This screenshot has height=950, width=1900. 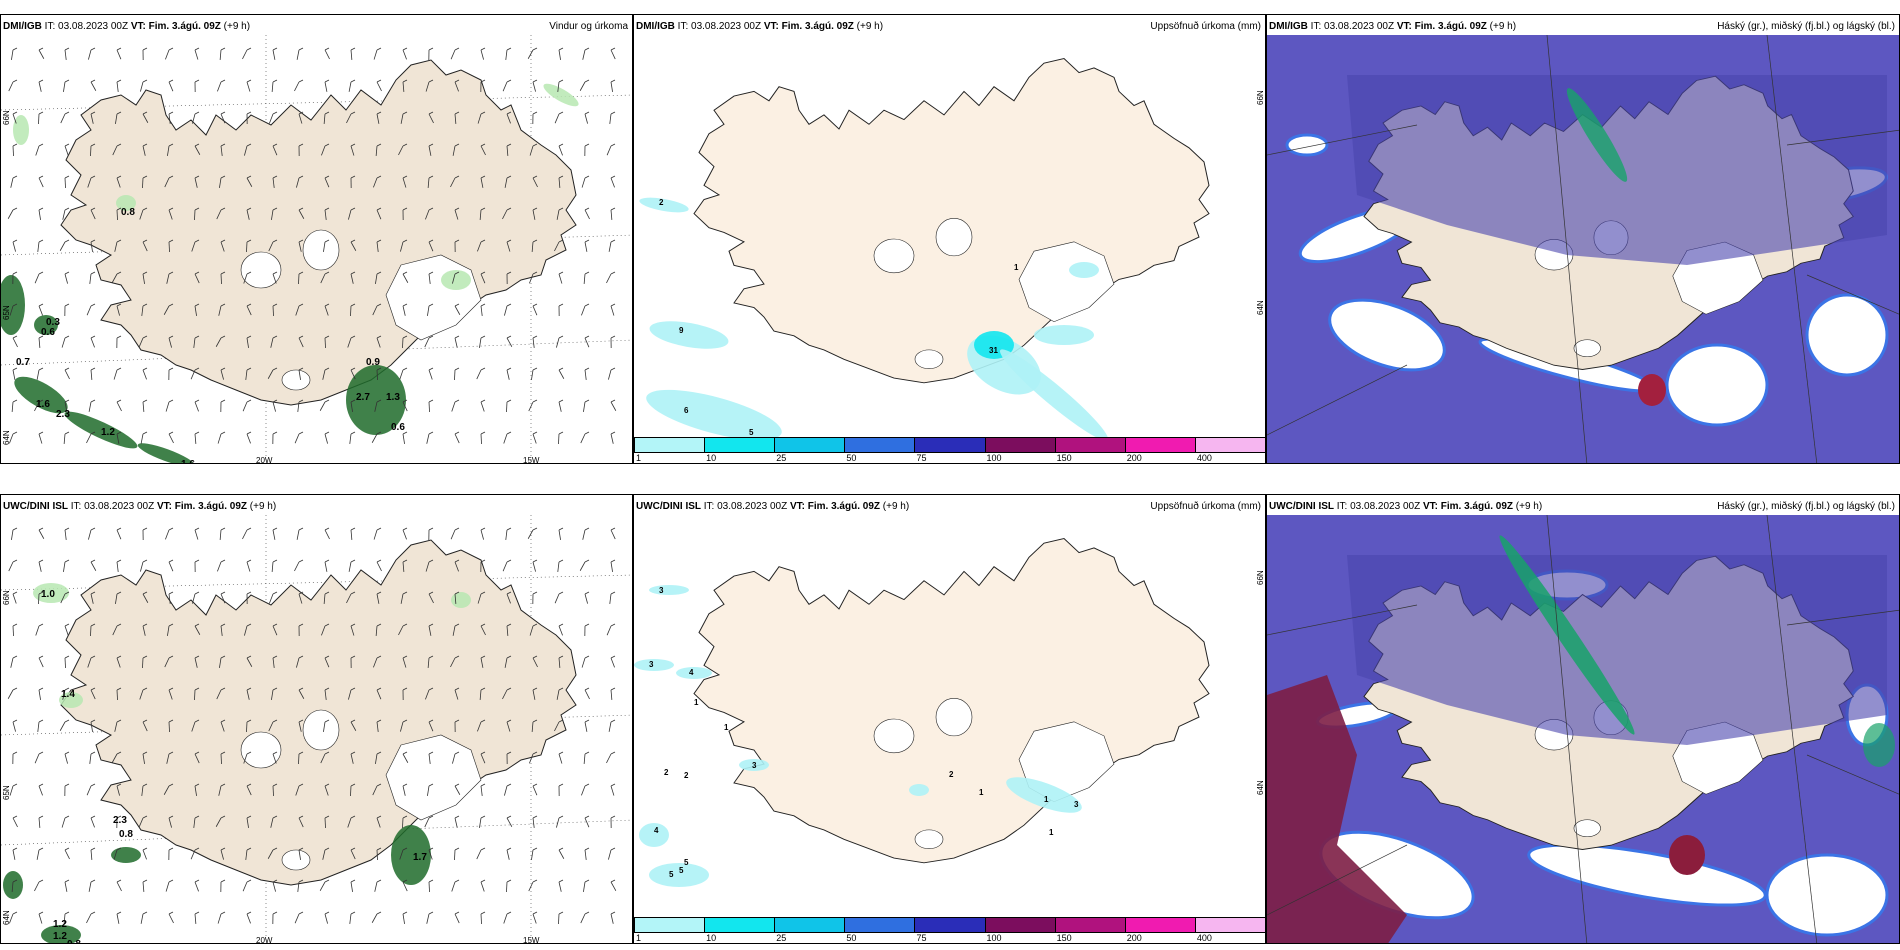 I want to click on accum-precip-map: 2 9 6 5 31 1 66N 64N, so click(x=950, y=237).